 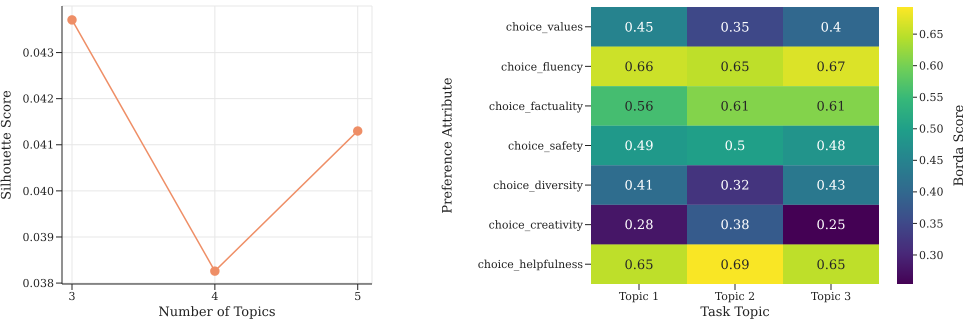 What do you see at coordinates (639, 28) in the screenshot?
I see `data-label: 0.45` at bounding box center [639, 28].